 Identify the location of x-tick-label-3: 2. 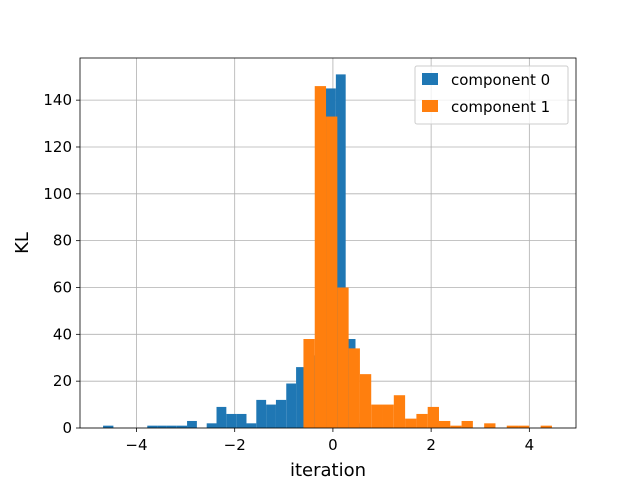
(431, 445).